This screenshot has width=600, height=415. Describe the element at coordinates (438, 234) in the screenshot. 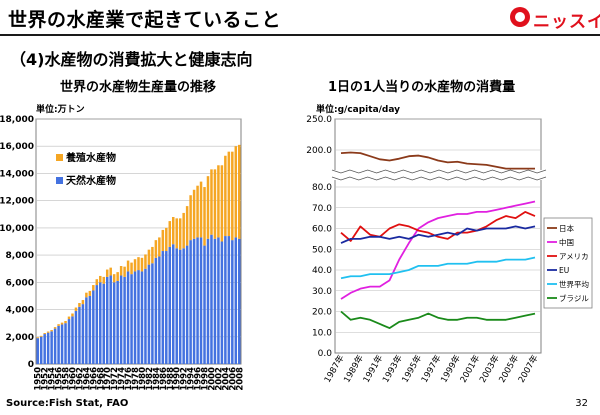

I see `series-line-EU` at that location.